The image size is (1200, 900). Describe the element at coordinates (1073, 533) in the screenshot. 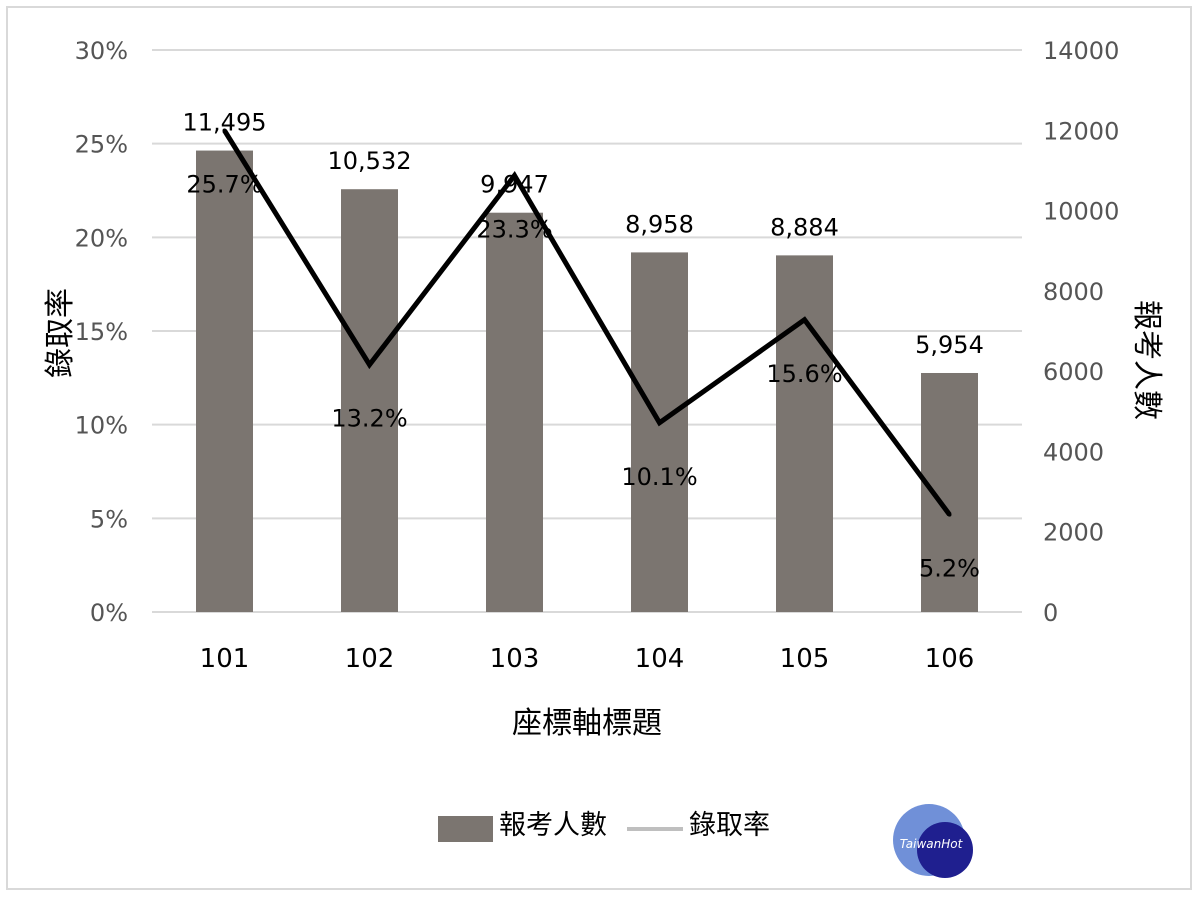

I see `y-tick-right: 2000` at that location.